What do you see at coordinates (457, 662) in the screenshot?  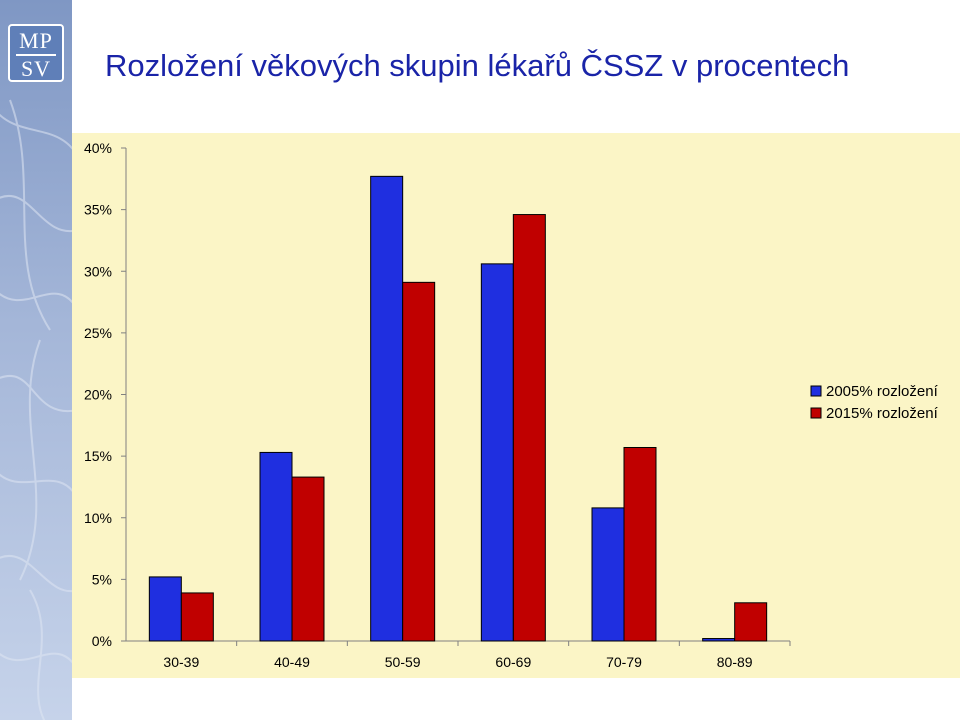 I see `x-axis-labels: 30-39 40-49 50-59 60-69 70-79 80-89` at bounding box center [457, 662].